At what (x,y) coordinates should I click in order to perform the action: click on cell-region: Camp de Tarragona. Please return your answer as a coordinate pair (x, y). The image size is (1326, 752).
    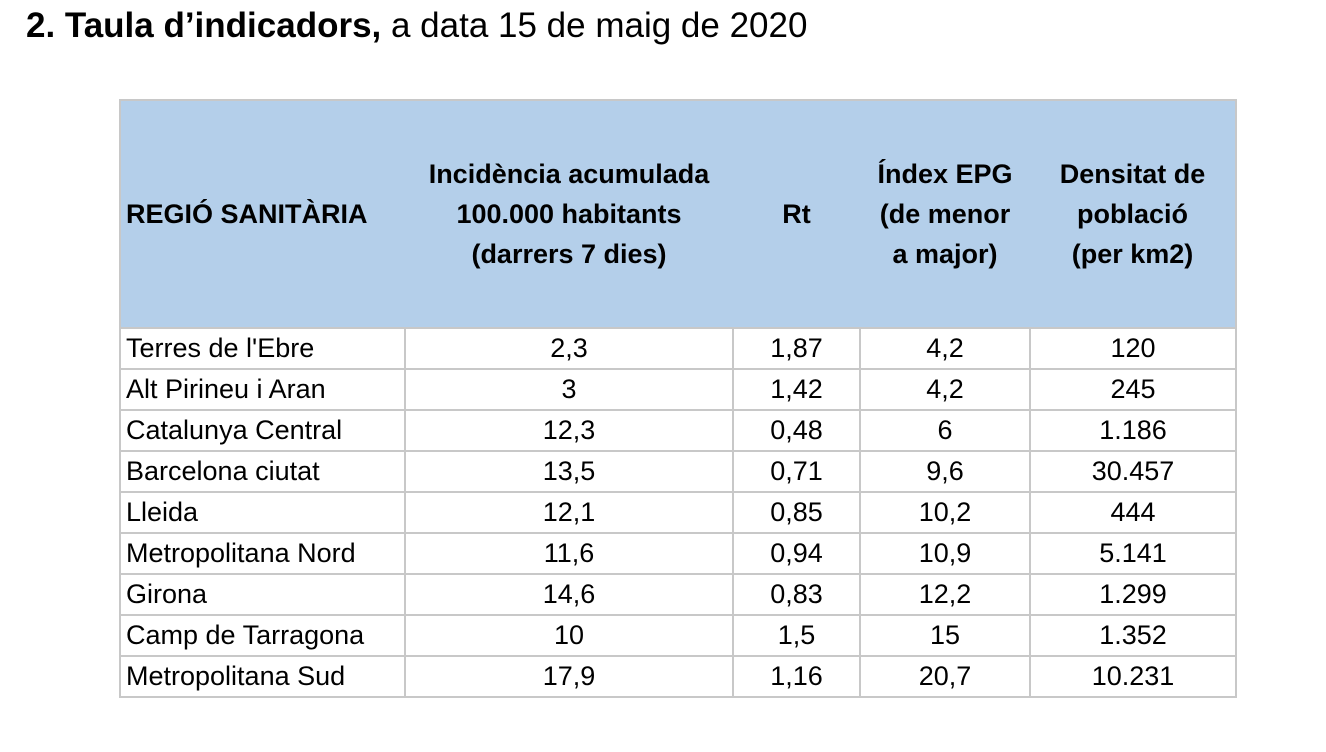
    Looking at the image, I should click on (262, 635).